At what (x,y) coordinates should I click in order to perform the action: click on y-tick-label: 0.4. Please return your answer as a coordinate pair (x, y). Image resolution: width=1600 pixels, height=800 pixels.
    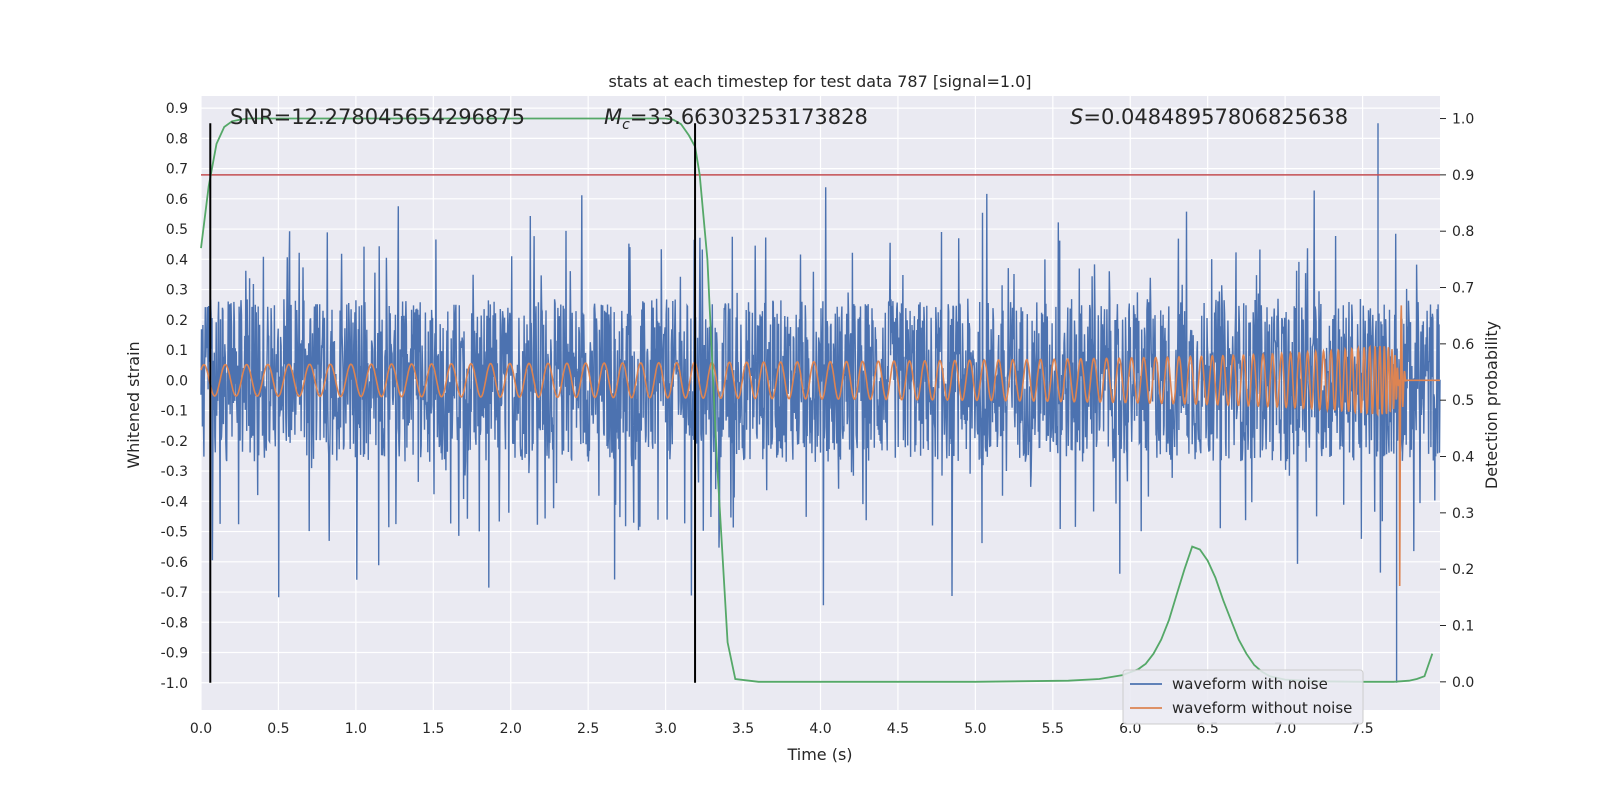
    Looking at the image, I should click on (177, 260).